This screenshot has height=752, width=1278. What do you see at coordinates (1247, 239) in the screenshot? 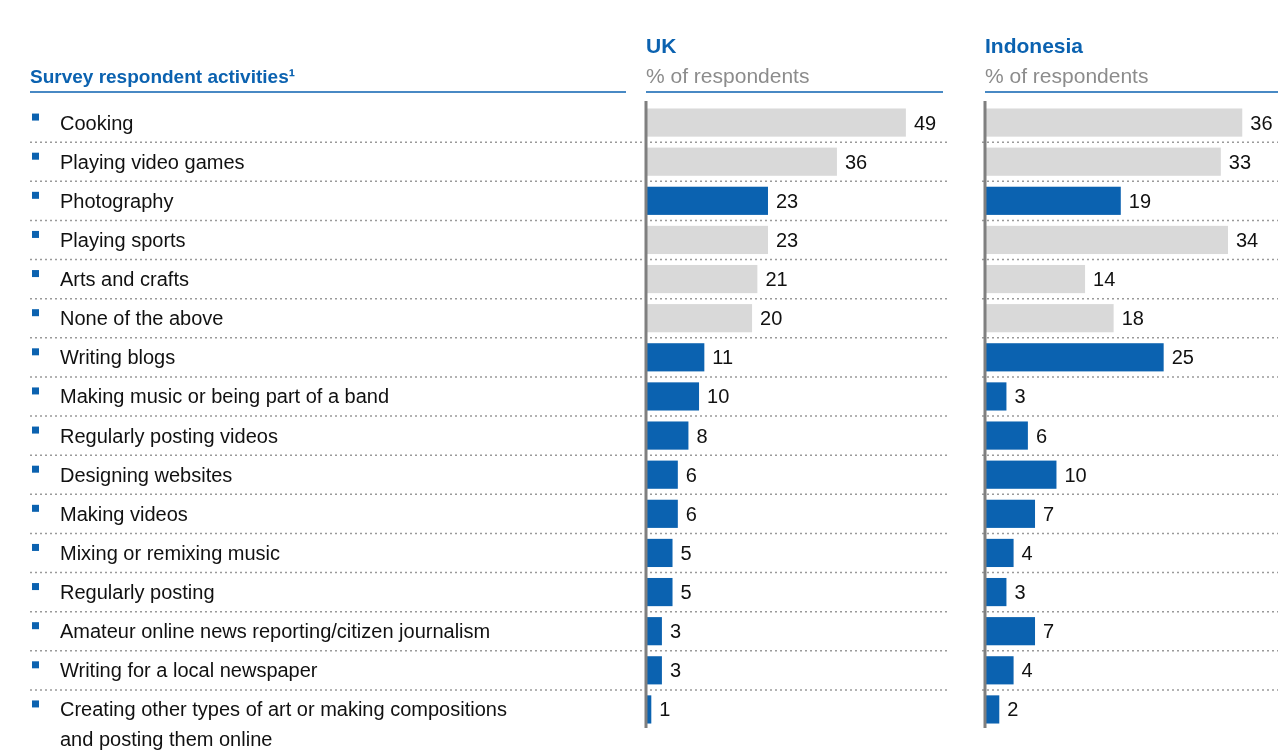
I see `data-label: 34` at bounding box center [1247, 239].